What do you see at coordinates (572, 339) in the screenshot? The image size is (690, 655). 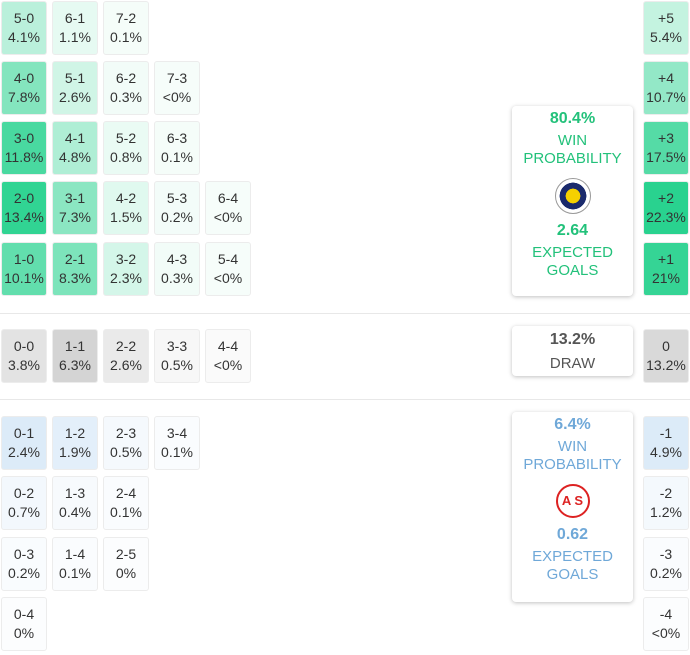 I see `draw-pct: 13.2%` at bounding box center [572, 339].